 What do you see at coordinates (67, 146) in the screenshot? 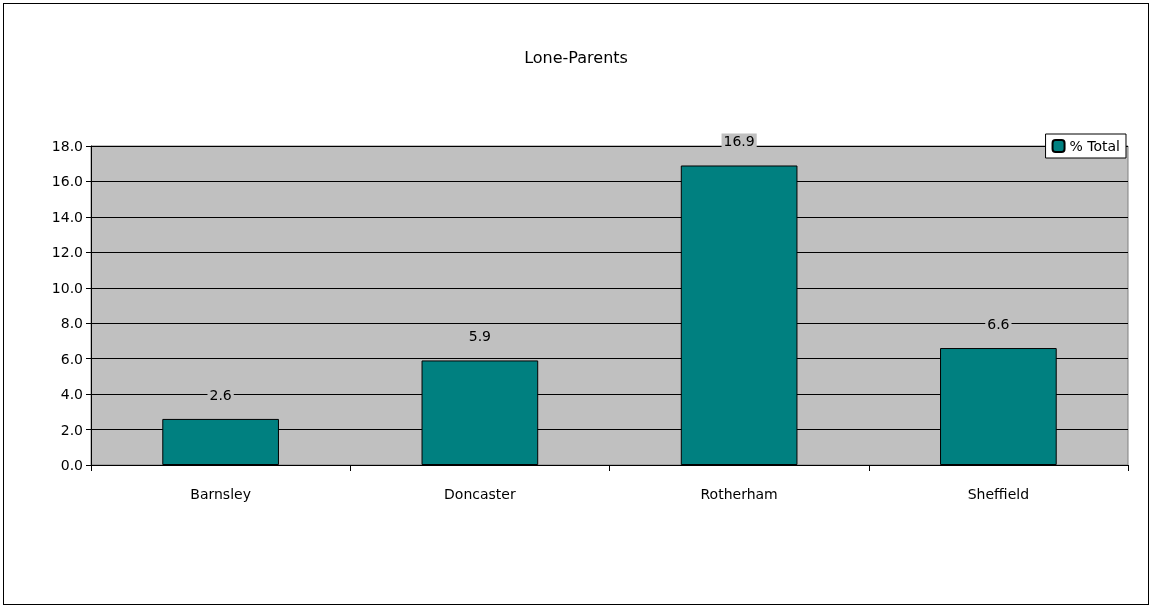
I see `y-tick-label: 18.0` at bounding box center [67, 146].